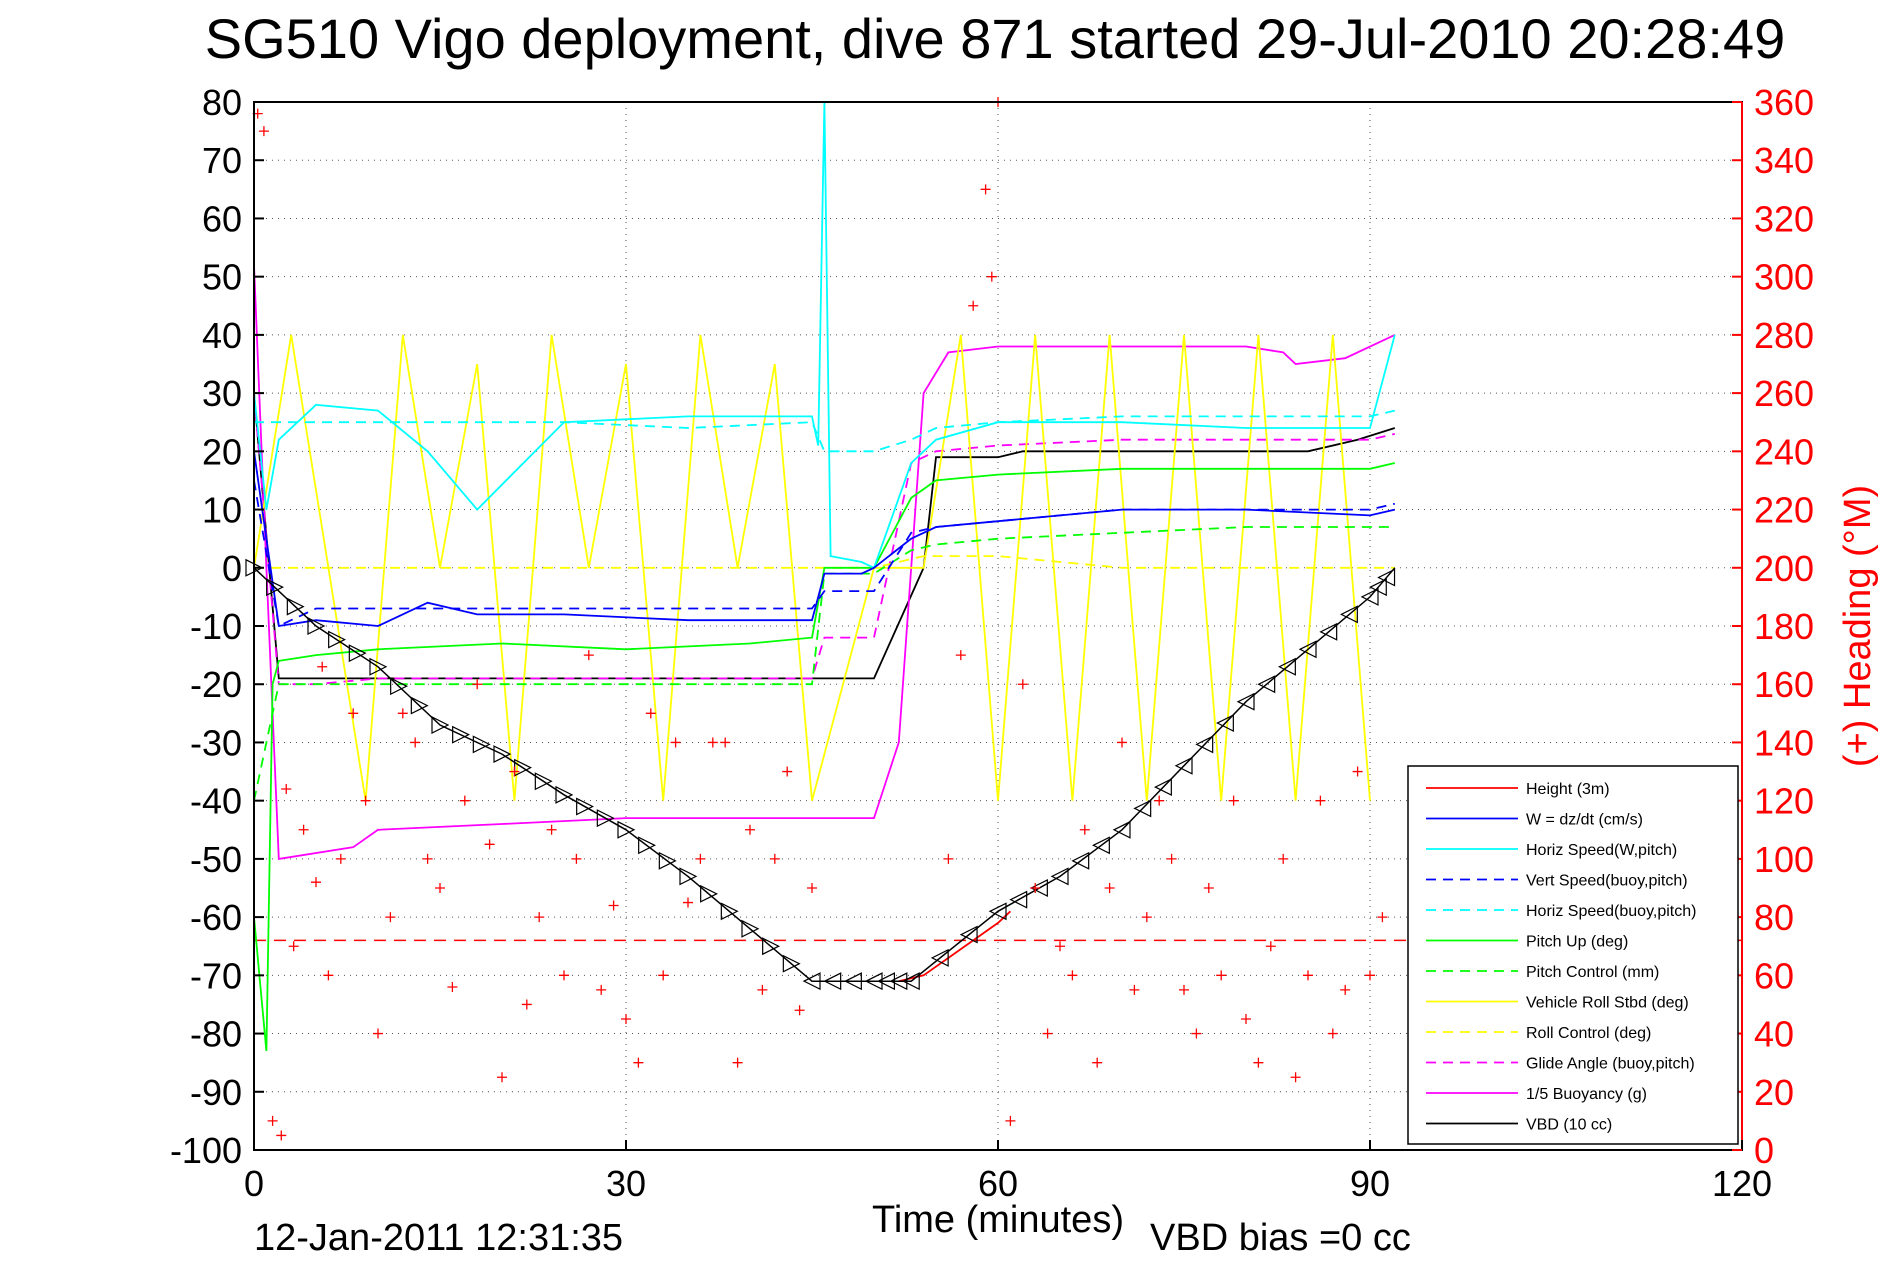 This screenshot has height=1262, width=1891. I want to click on y2-tick-label: 160, so click(1784, 684).